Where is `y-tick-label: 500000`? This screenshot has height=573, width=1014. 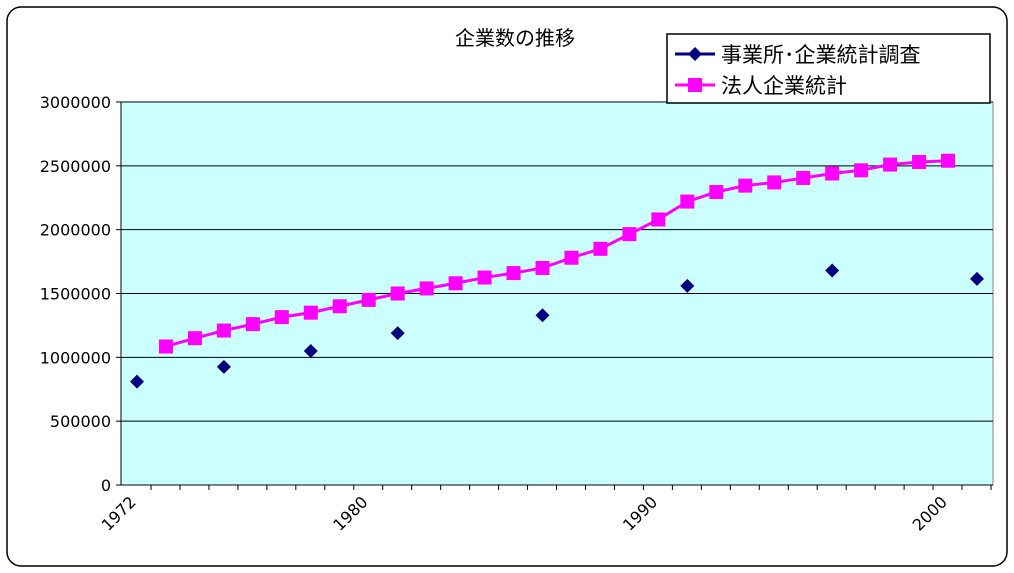
y-tick-label: 500000 is located at coordinates (80, 421).